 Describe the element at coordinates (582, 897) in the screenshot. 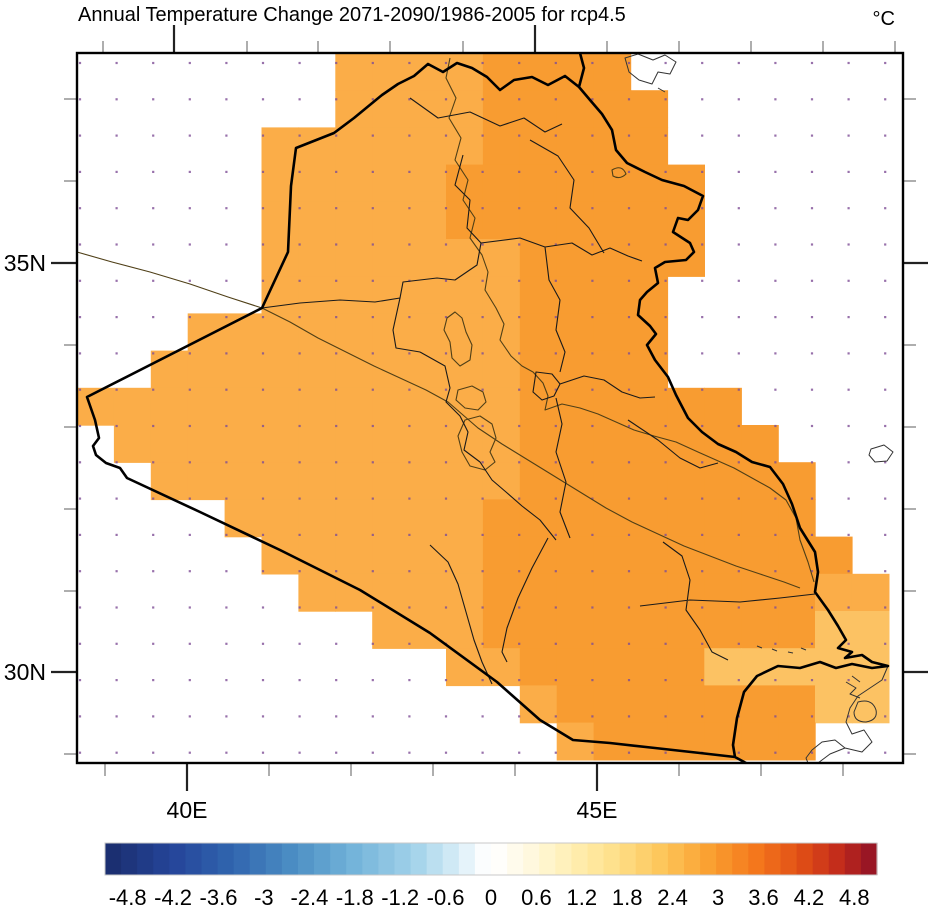

I see `colorbar-tick-label: 1.2` at that location.